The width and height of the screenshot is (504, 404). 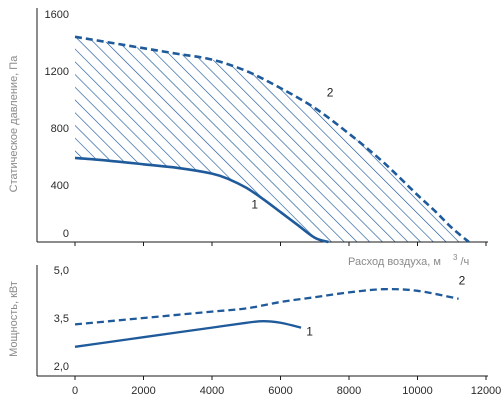 I want to click on pressure-y-tick-label: 800, so click(x=60, y=129).